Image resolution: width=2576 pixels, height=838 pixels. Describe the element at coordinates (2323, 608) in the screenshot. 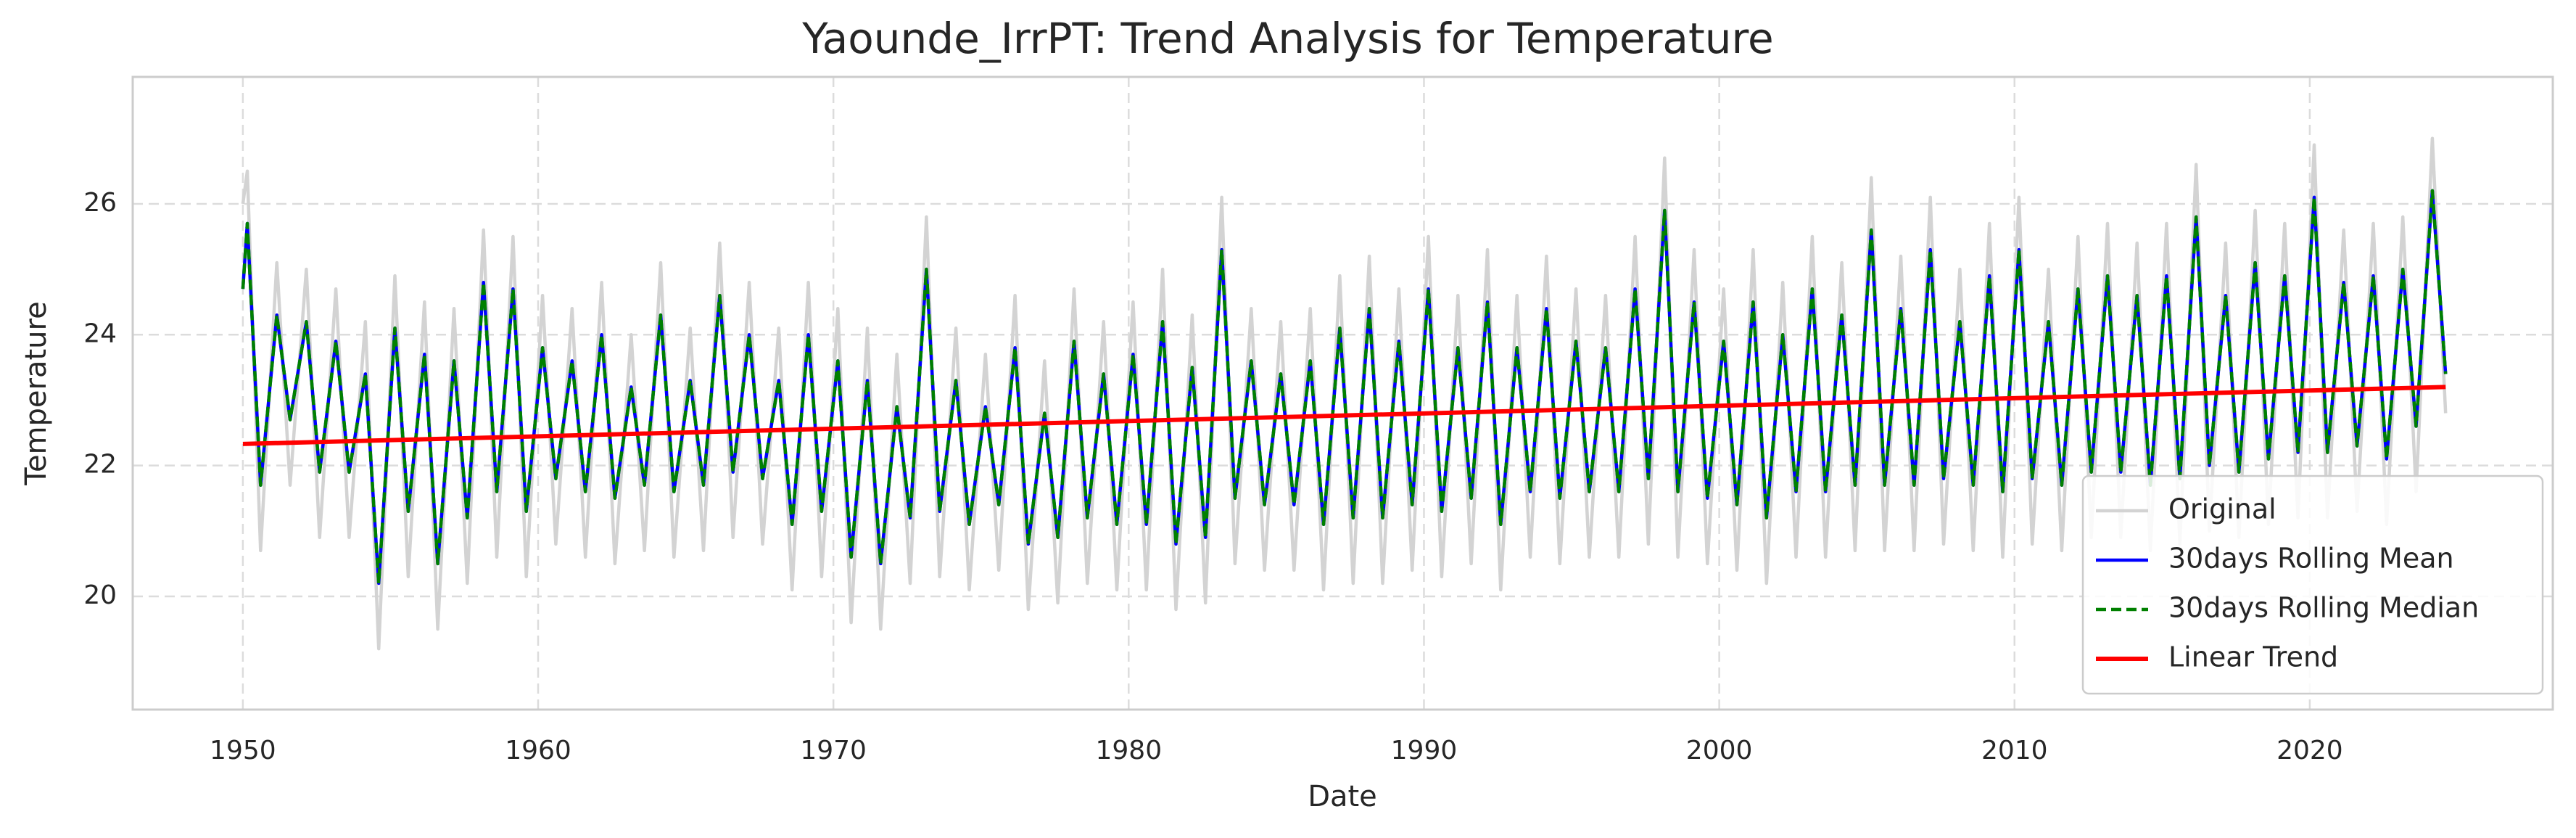

I see `legend-label: 30days Rolling Median` at that location.